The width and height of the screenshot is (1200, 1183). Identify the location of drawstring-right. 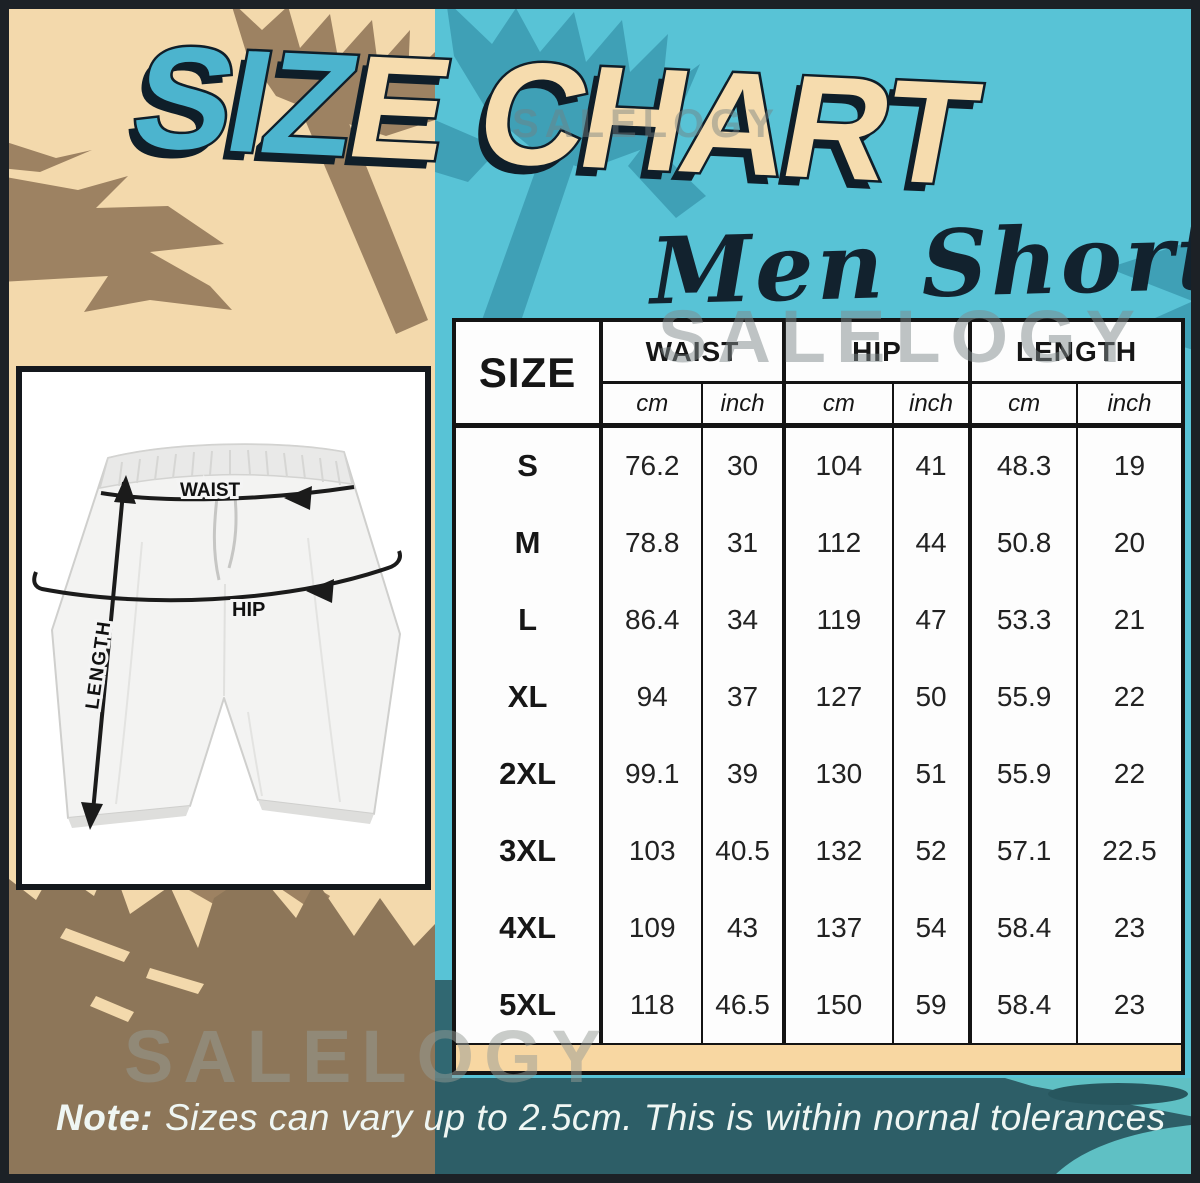
(232, 527).